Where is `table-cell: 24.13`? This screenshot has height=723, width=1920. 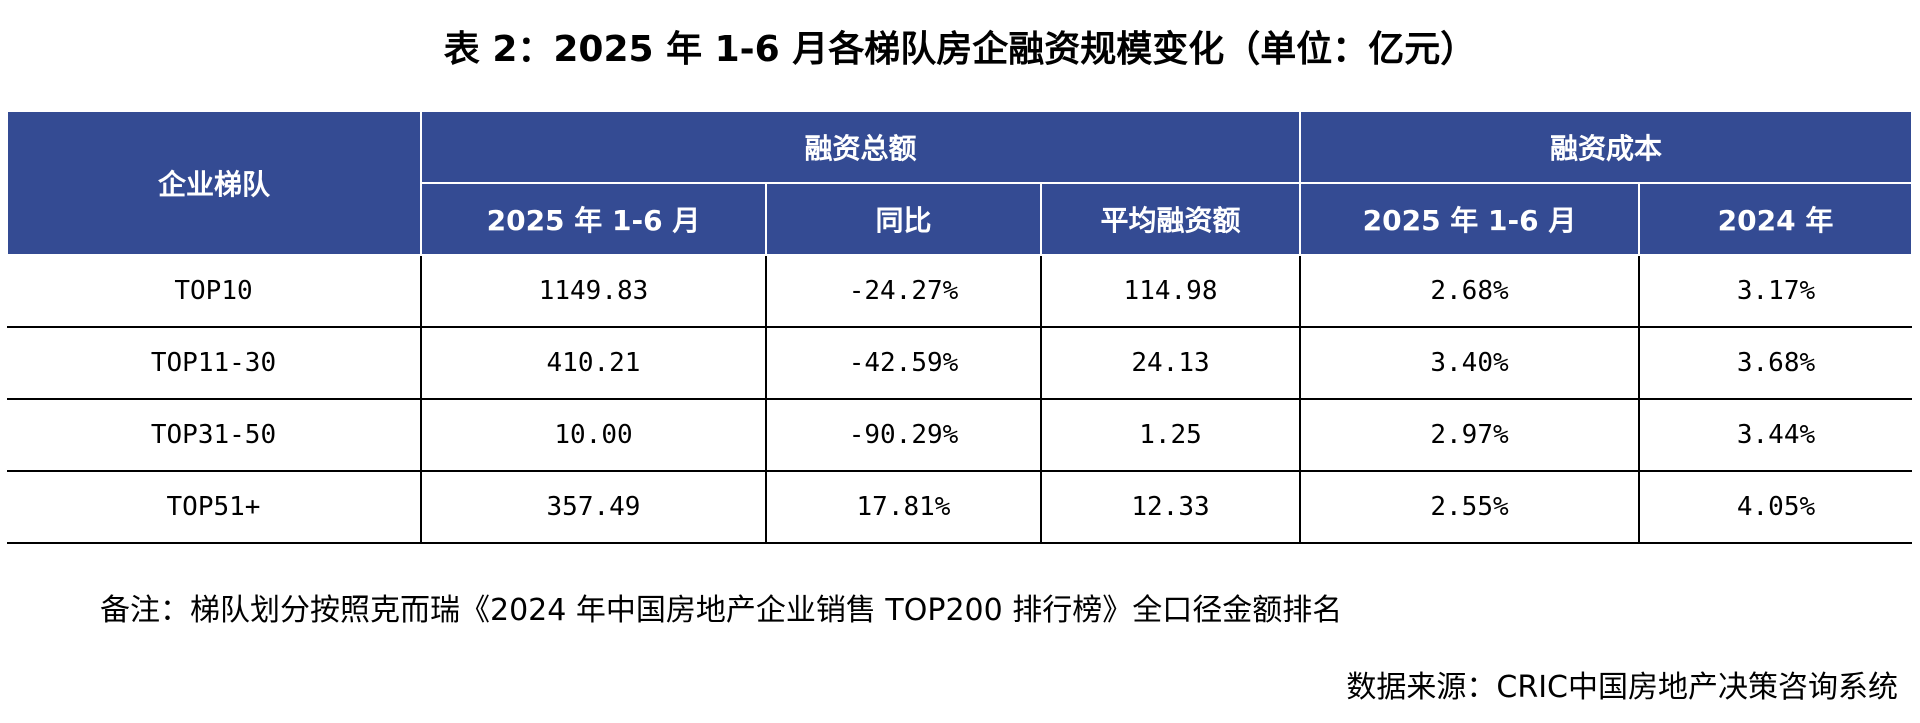 table-cell: 24.13 is located at coordinates (1170, 363).